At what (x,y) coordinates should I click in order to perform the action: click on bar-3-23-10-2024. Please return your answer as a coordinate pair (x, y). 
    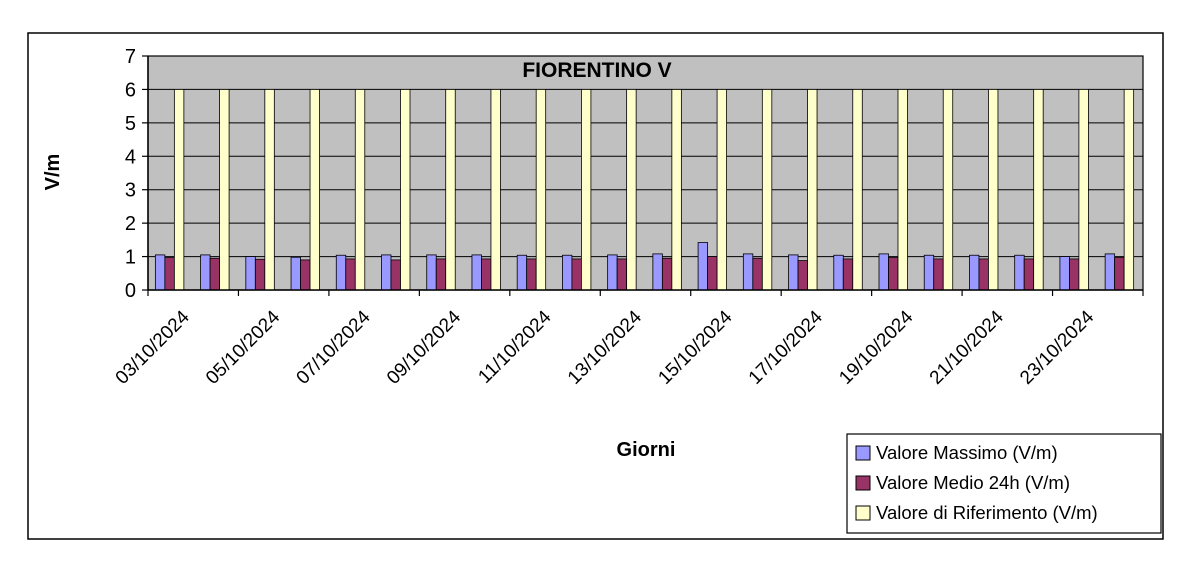
    Looking at the image, I should click on (1083, 190).